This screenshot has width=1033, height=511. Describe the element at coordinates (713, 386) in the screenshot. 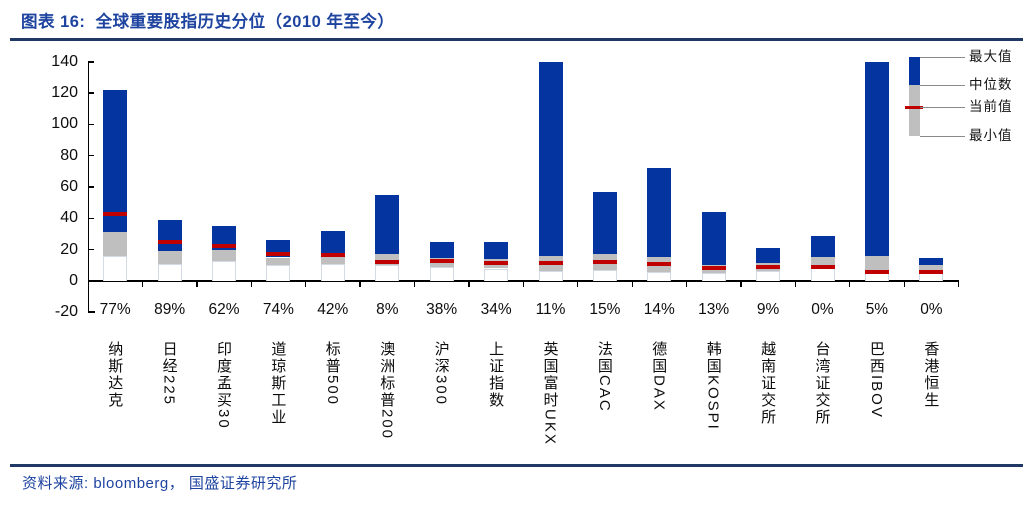

I see `category-label: 韩国KOSPI` at that location.